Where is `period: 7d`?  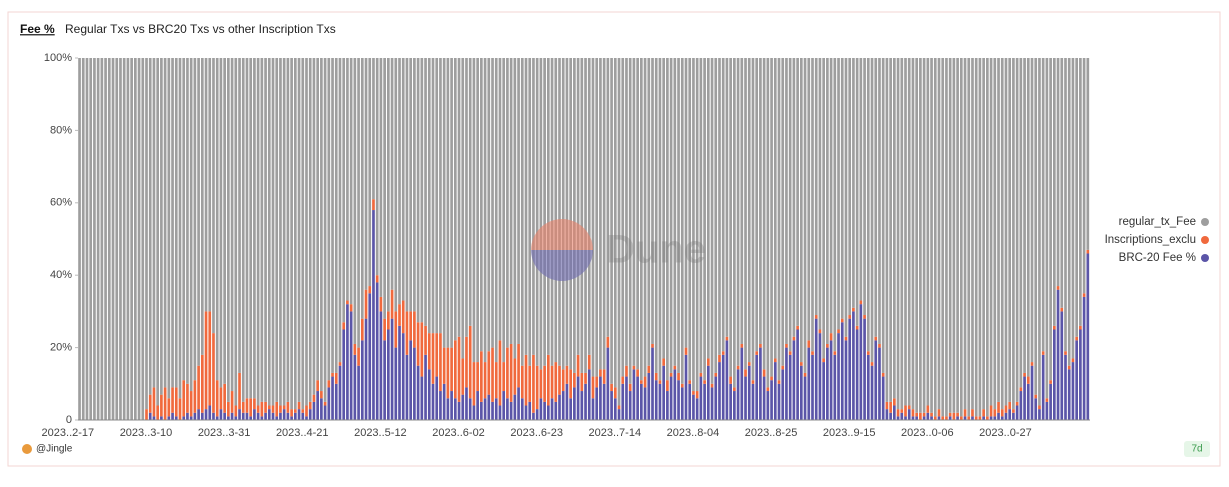 period: 7d is located at coordinates (1196, 449).